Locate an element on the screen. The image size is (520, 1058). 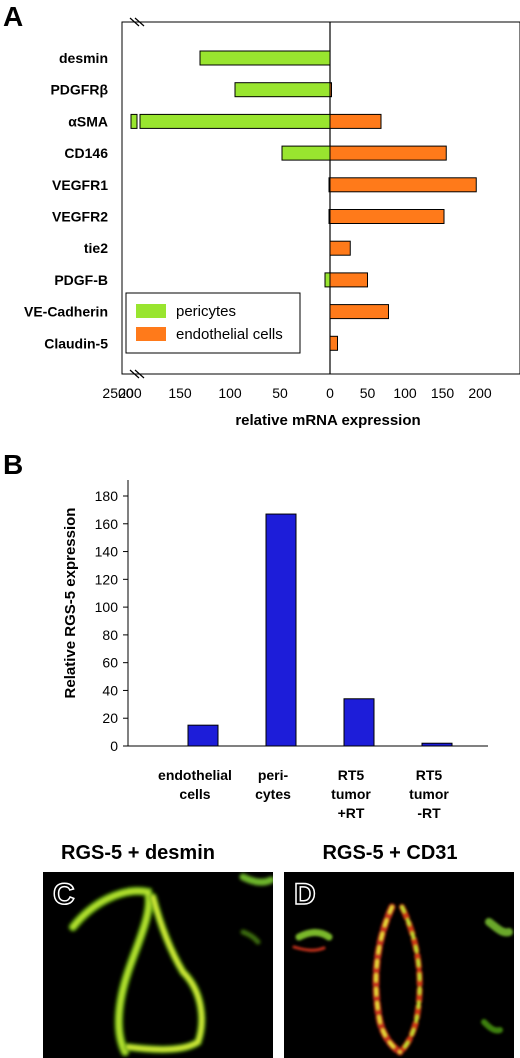
legend-swatch-pericytes is located at coordinates (151, 311).